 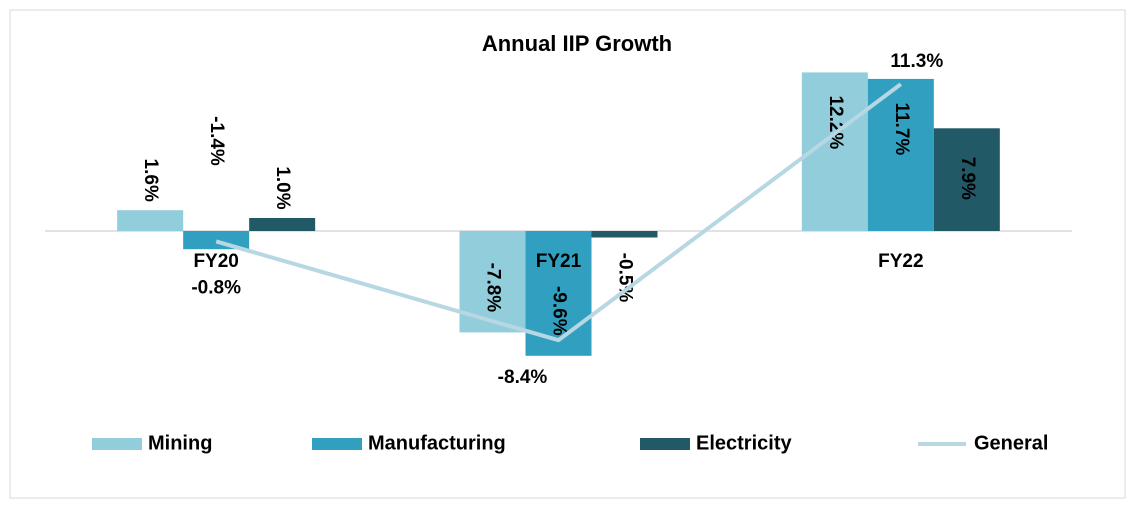 I want to click on data-label: -1.4%, so click(x=216, y=141).